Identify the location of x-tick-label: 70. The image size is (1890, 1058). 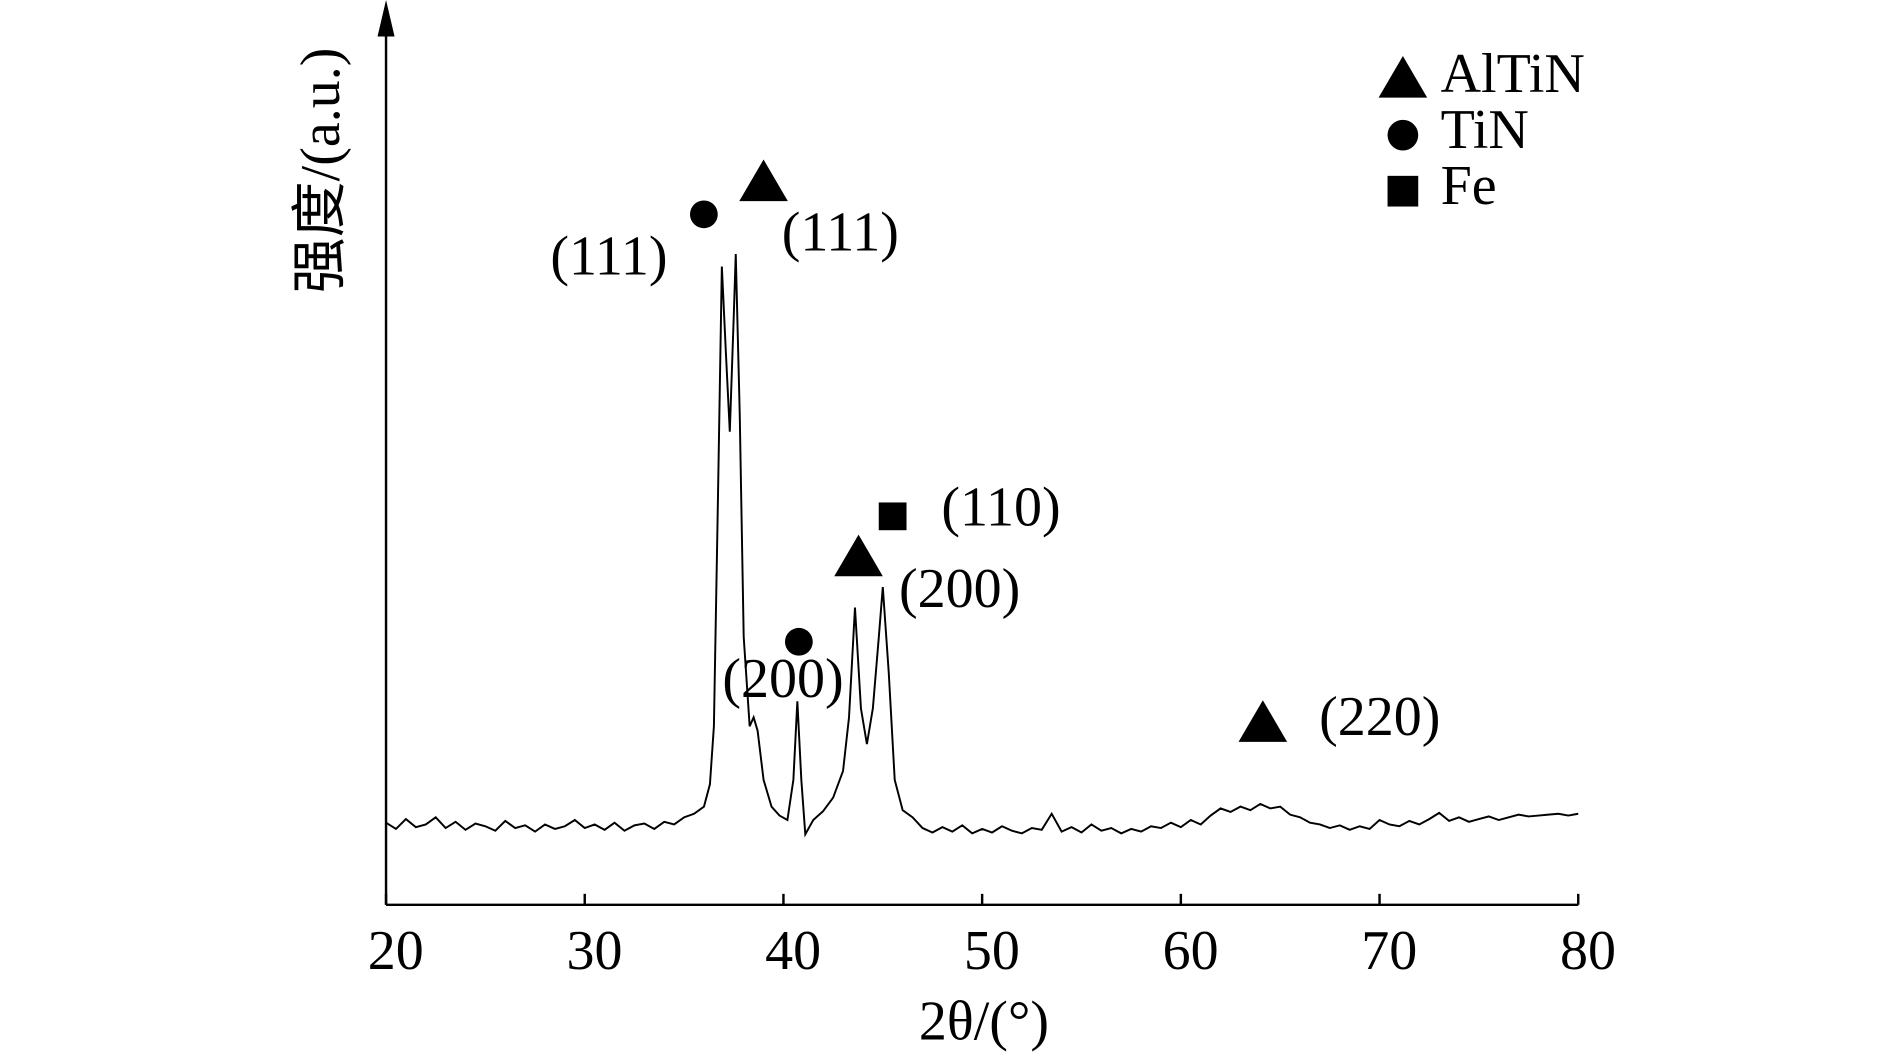
(1389, 951).